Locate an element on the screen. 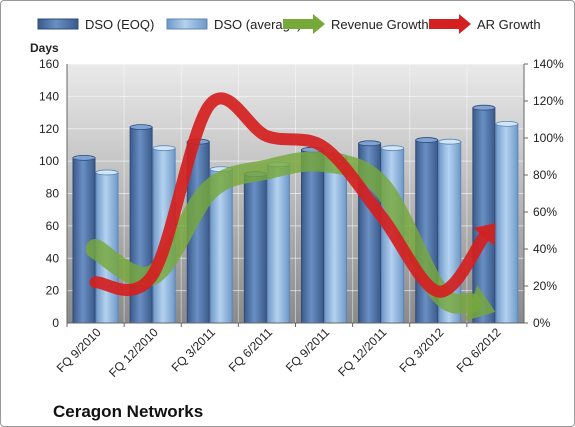 This screenshot has width=575, height=427. bar-cap-dso-average-fq-6-2012 is located at coordinates (507, 123).